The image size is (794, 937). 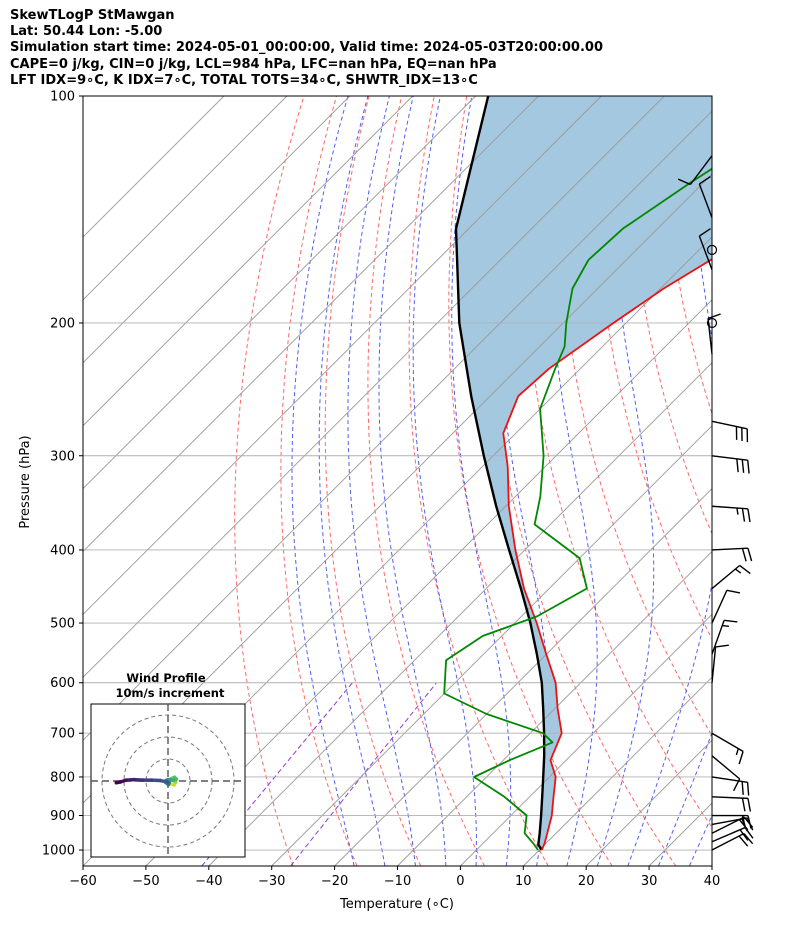 What do you see at coordinates (118, 782) in the screenshot?
I see `hodograph-segment` at bounding box center [118, 782].